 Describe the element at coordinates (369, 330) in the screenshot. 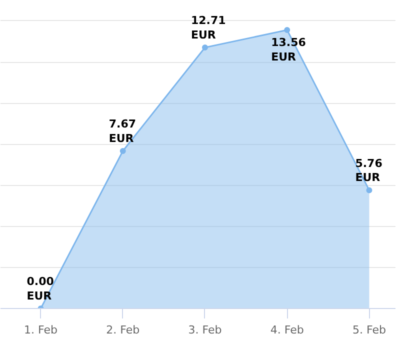

I see `x-tick-label: 5. Feb` at that location.